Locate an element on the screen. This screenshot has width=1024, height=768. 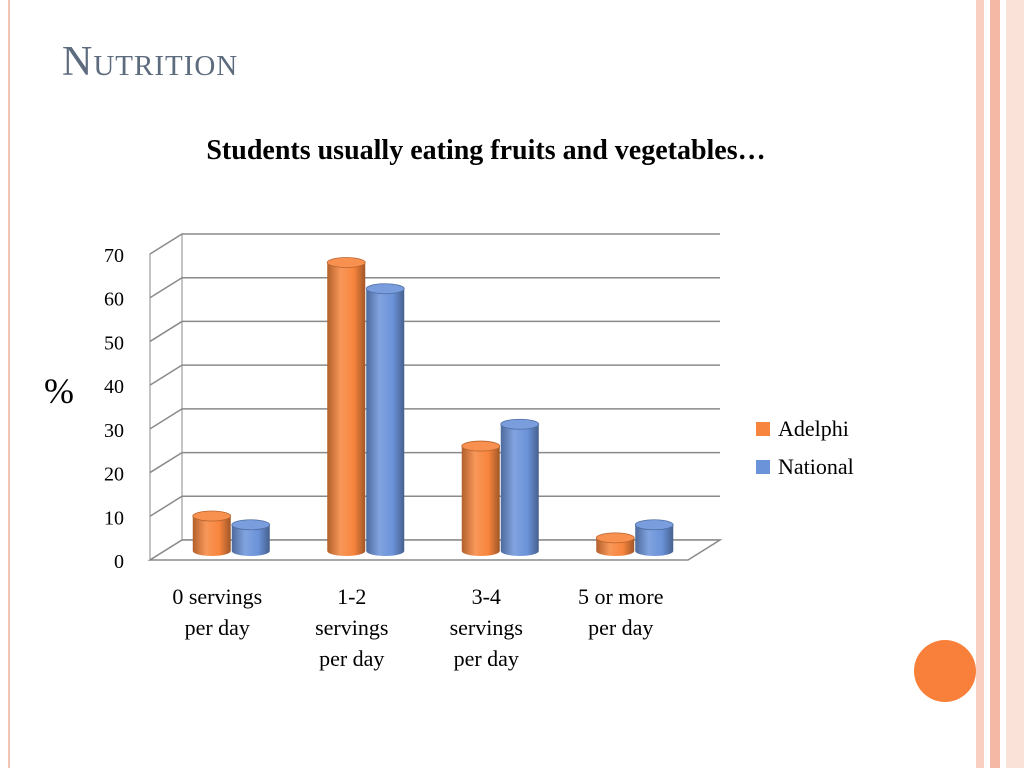
legend-label-national: National is located at coordinates (816, 466).